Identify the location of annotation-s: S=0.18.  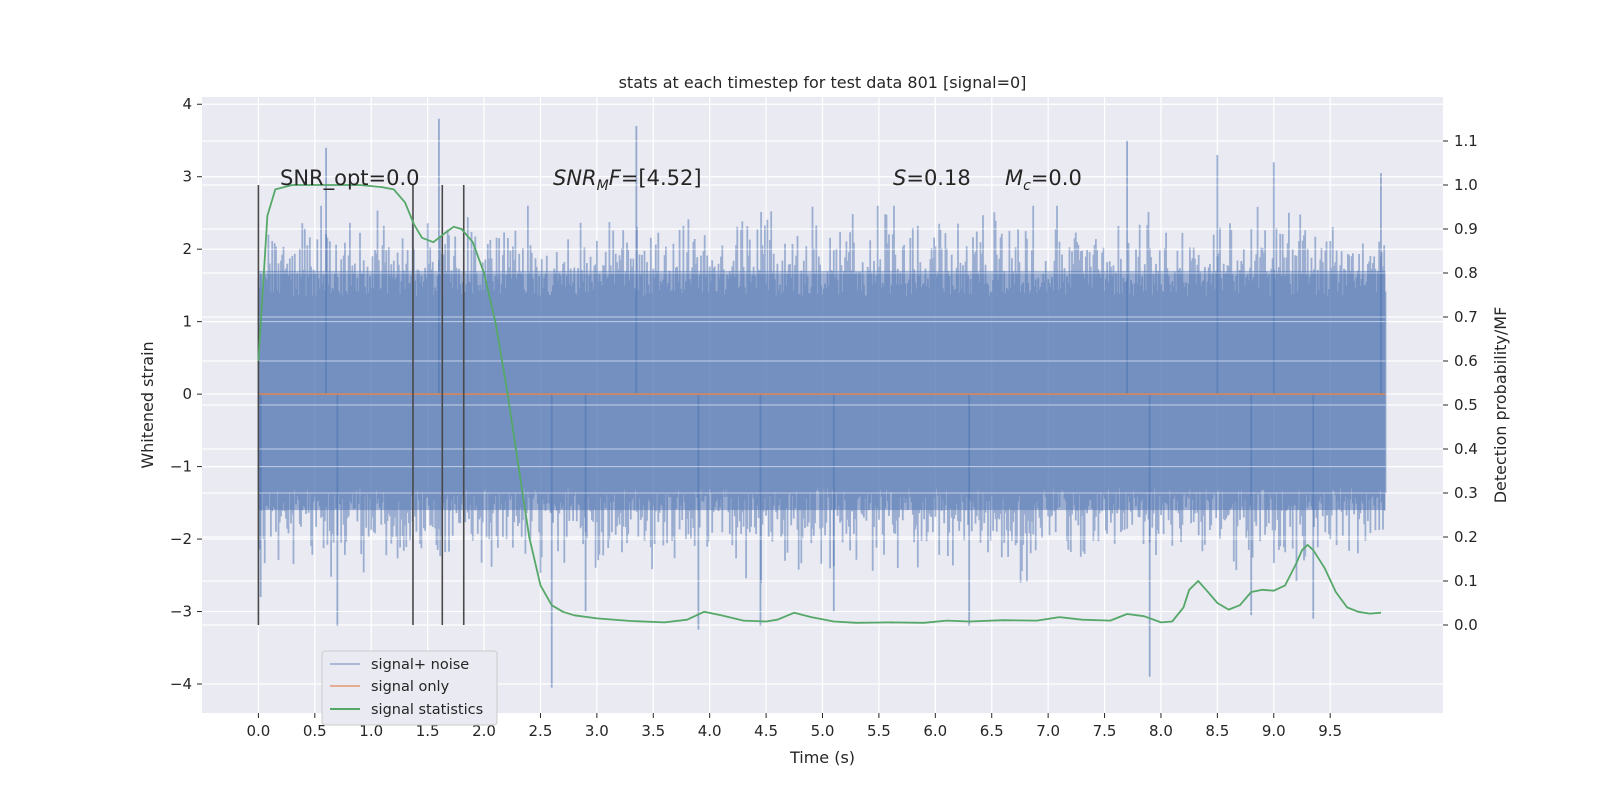
(932, 178).